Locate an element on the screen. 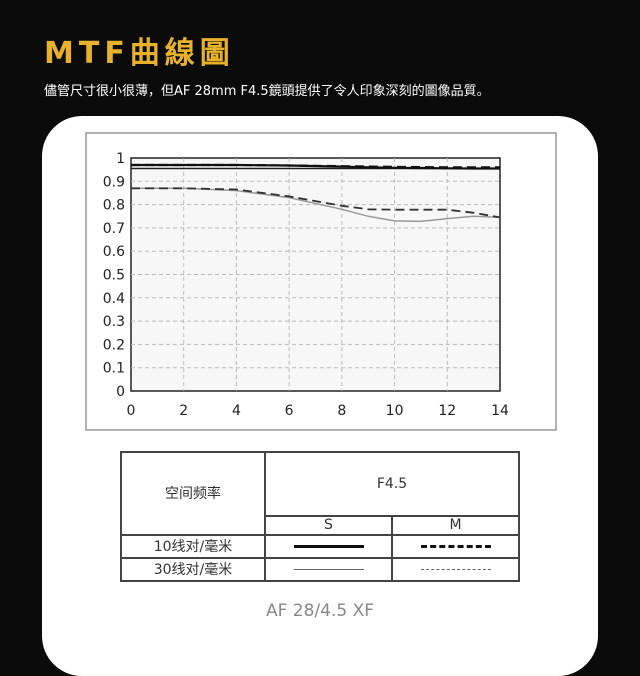  caption: AF 28/4.5 XF is located at coordinates (320, 611).